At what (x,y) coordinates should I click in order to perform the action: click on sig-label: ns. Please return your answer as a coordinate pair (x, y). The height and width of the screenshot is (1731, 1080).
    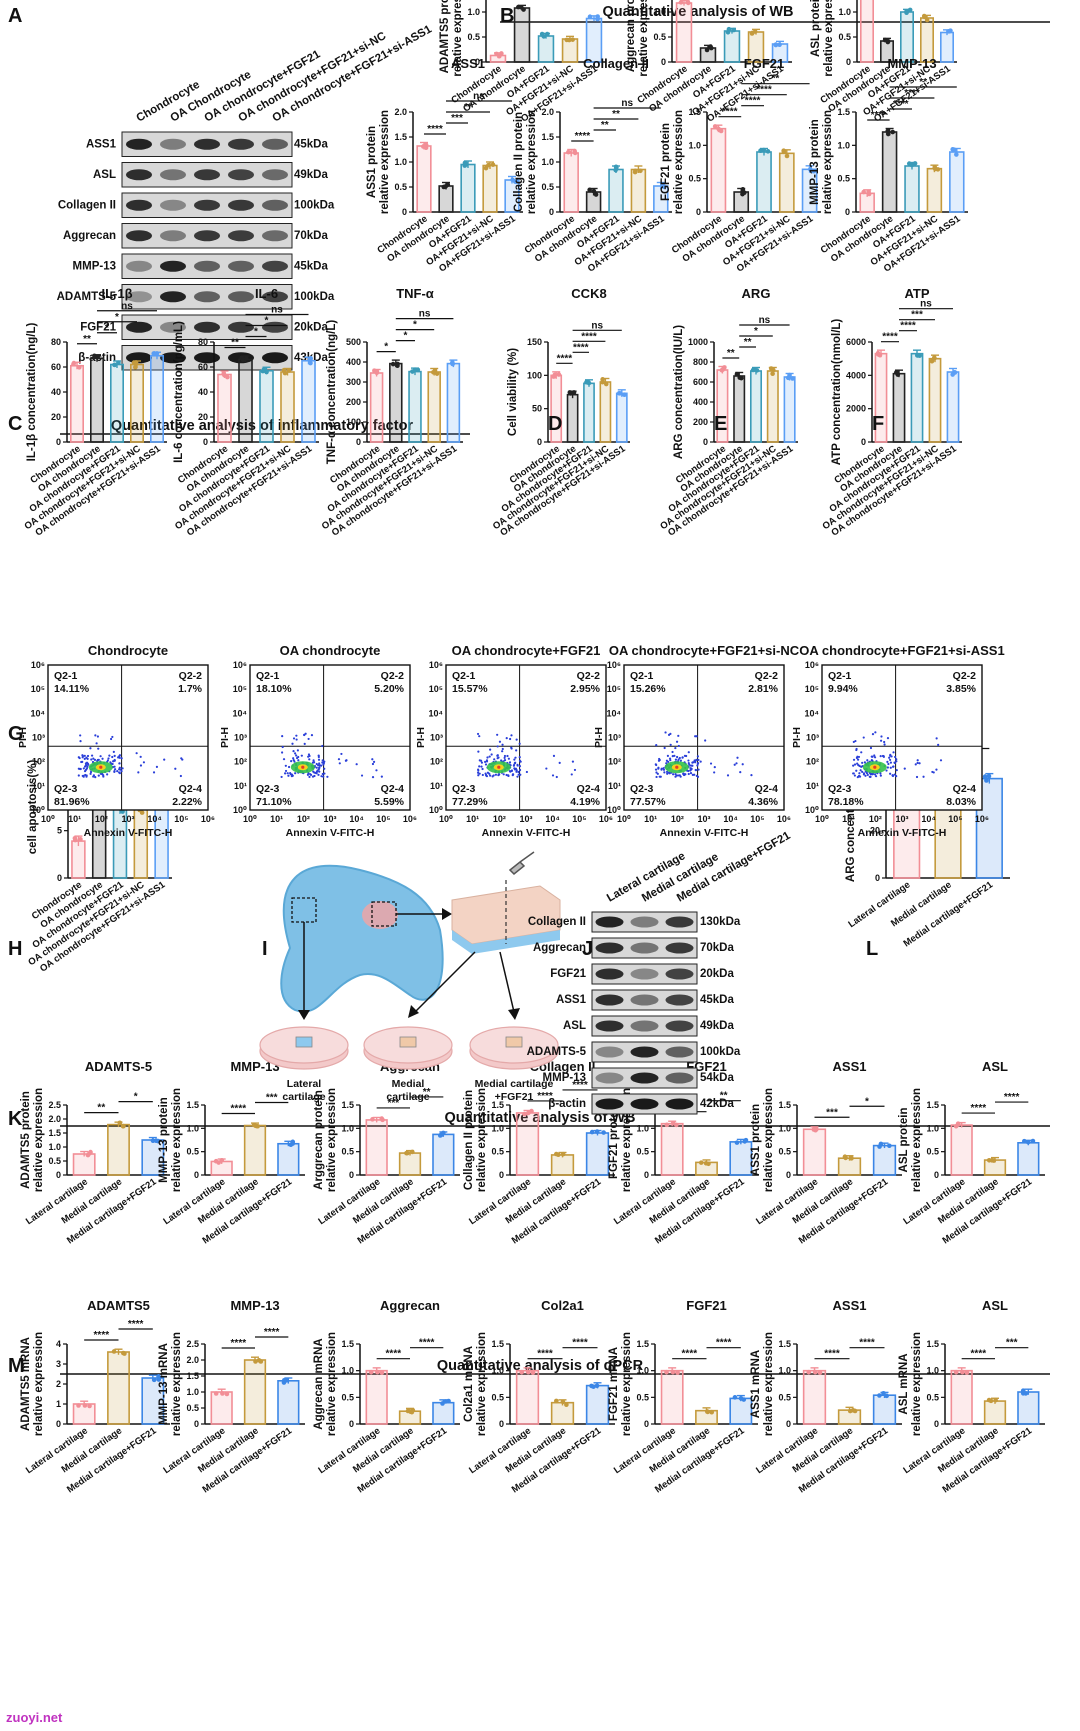
    Looking at the image, I should click on (425, 314).